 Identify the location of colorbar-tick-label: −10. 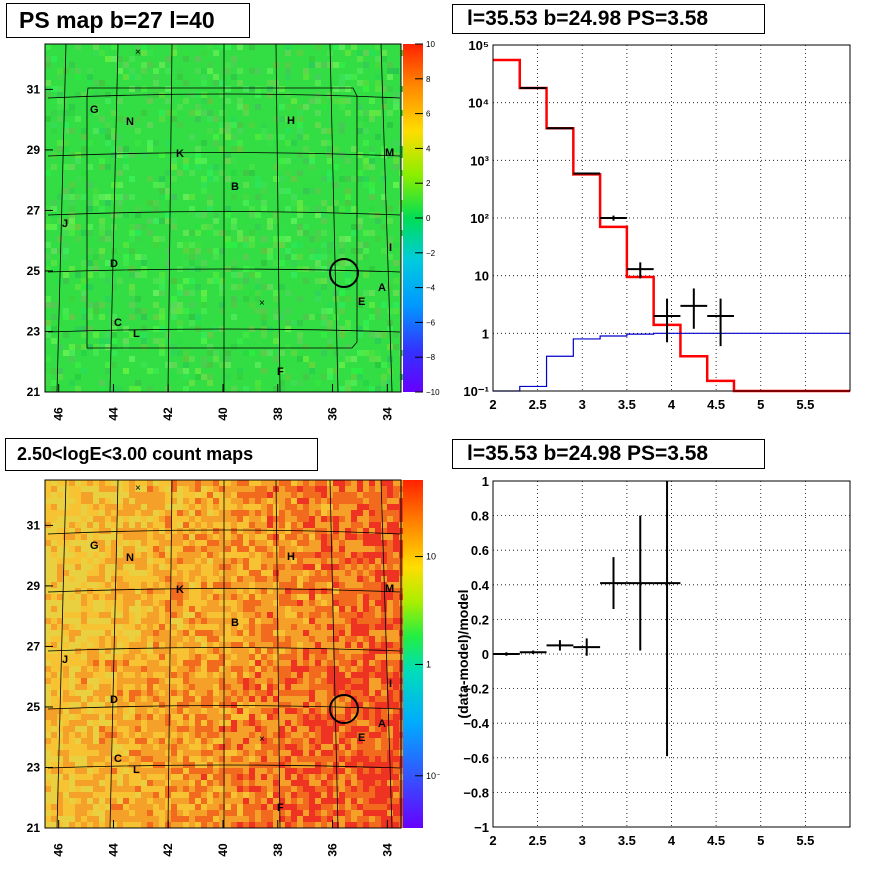
(433, 392).